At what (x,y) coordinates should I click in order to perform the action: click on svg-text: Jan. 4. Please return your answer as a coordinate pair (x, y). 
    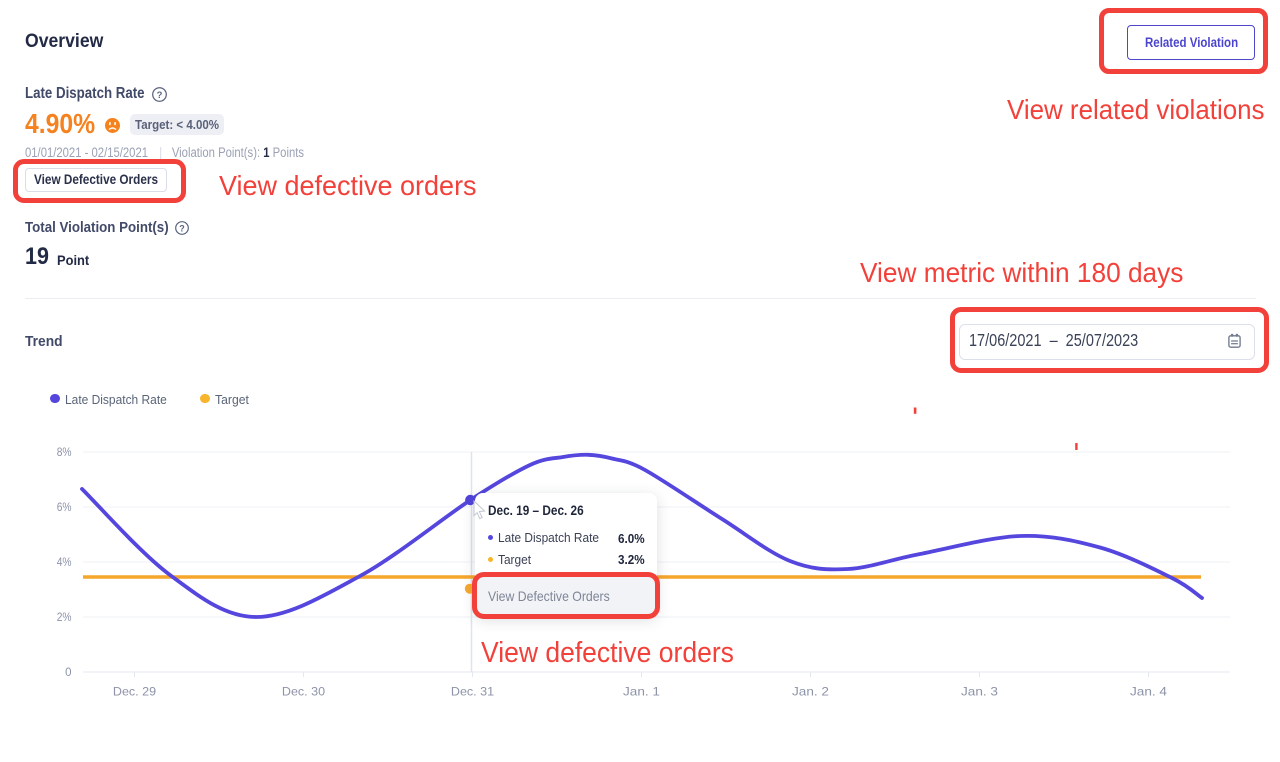
    Looking at the image, I should click on (1148, 692).